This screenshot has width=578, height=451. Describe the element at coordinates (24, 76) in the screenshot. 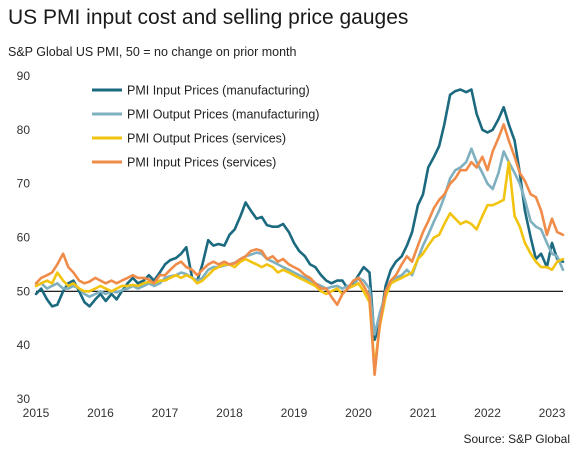

I see `y-tick-label: 90` at that location.